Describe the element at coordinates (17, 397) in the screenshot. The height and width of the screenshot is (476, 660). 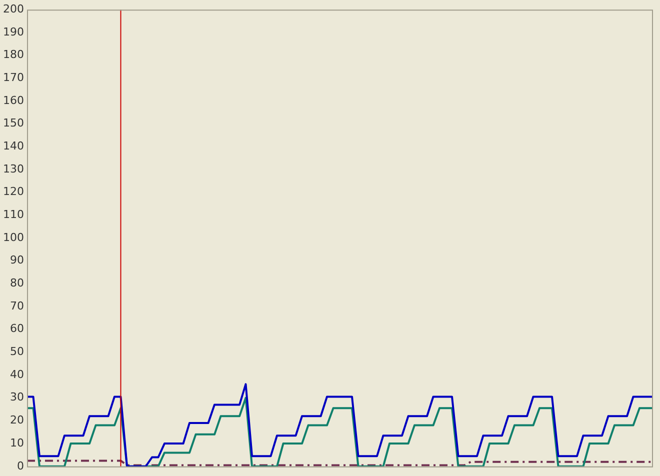
I see `y-tick-label: 30` at that location.